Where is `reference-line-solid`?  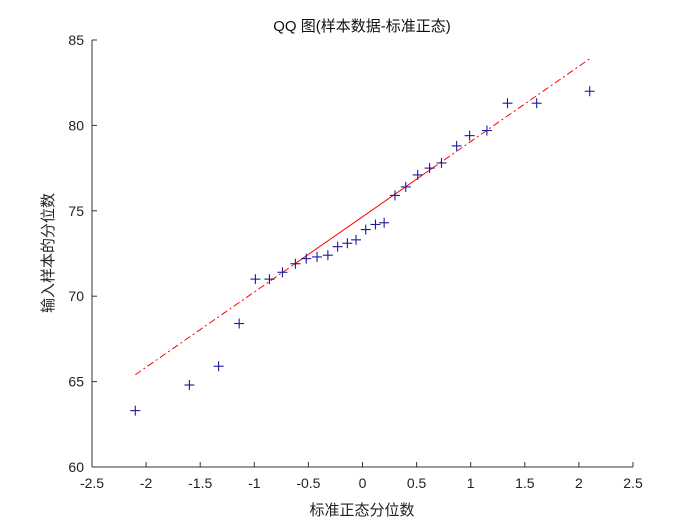
reference-line-solid is located at coordinates (362, 217).